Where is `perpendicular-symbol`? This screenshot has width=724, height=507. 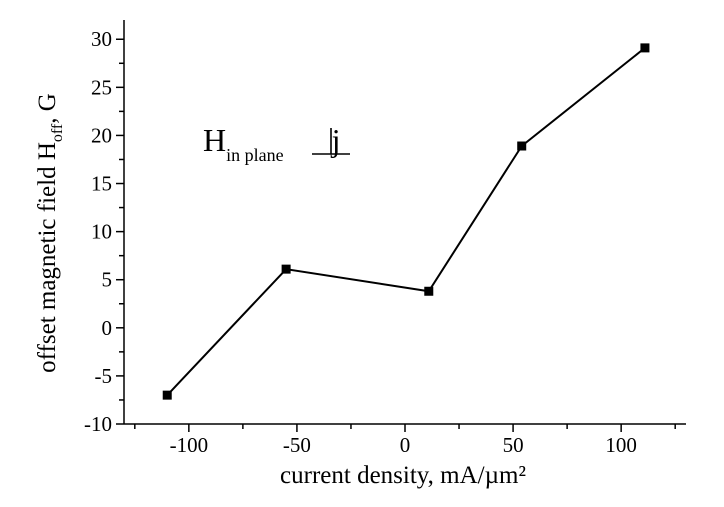
perpendicular-symbol is located at coordinates (331, 141).